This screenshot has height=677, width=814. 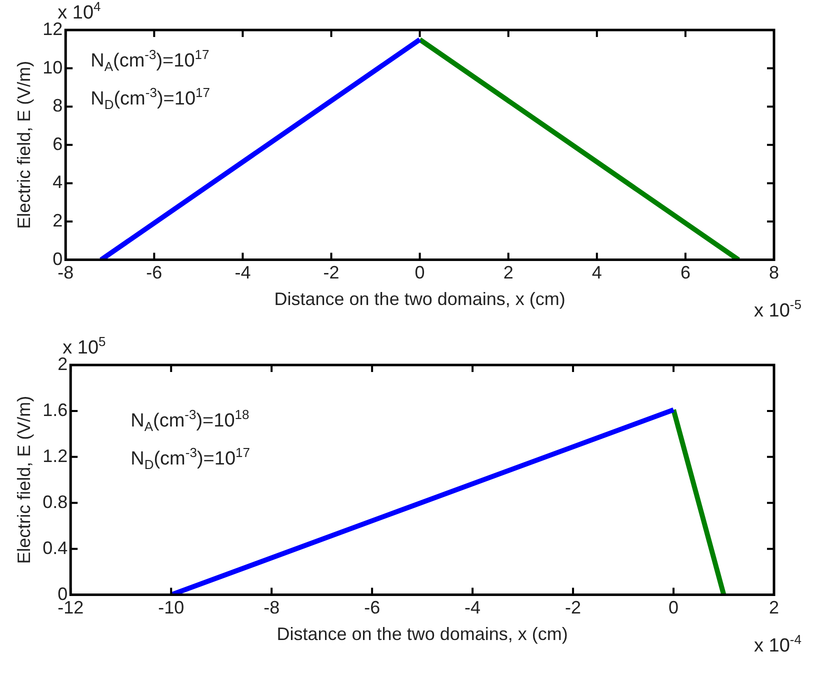 I want to click on y-tick-label: 8, so click(x=57, y=106).